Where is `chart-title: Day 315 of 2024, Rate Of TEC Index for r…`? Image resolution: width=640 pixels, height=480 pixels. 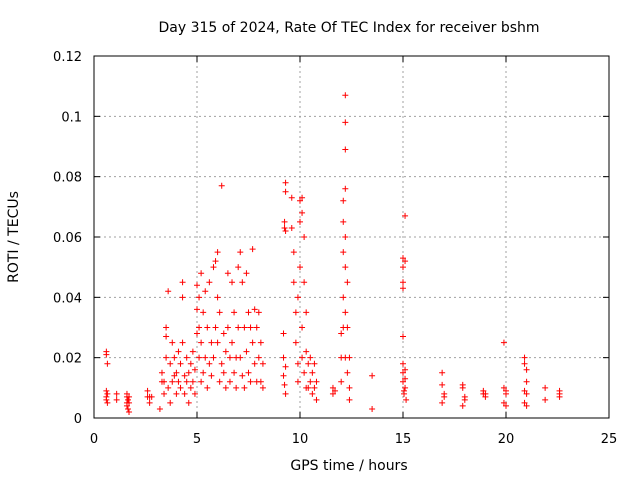 chart-title: Day 315 of 2024, Rate Of TEC Index for r… is located at coordinates (348, 28).